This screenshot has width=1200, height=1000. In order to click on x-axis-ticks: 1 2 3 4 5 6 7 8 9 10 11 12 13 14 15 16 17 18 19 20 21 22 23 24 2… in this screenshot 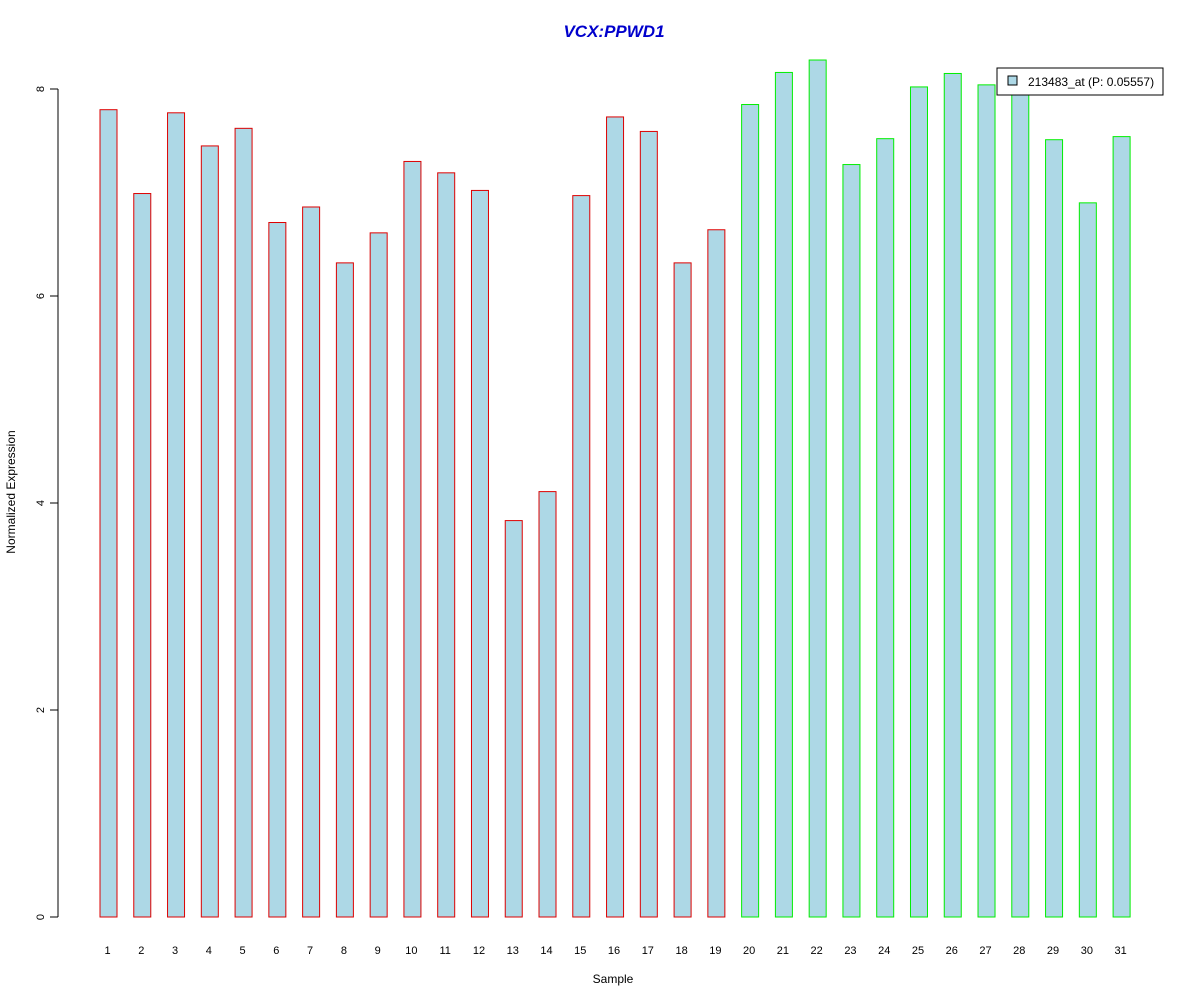, I will do `click(615, 951)`.